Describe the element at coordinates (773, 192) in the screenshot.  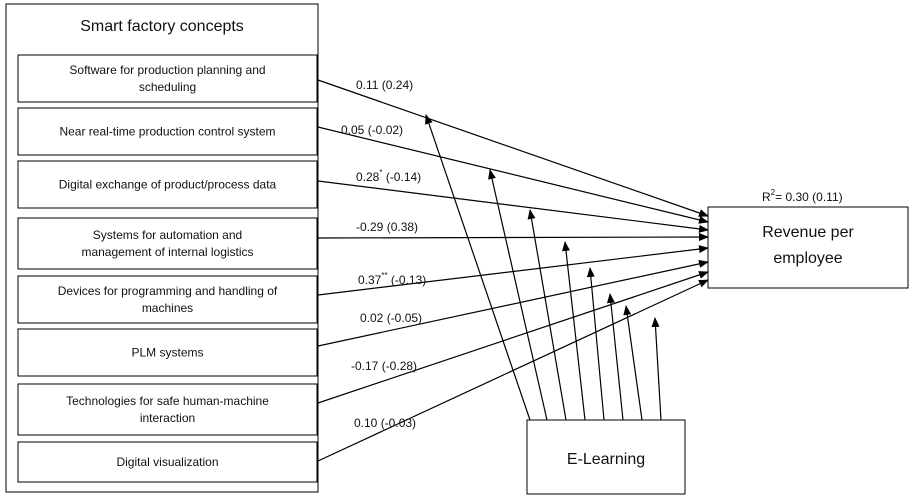
I see `r-squared-sup: 2` at that location.